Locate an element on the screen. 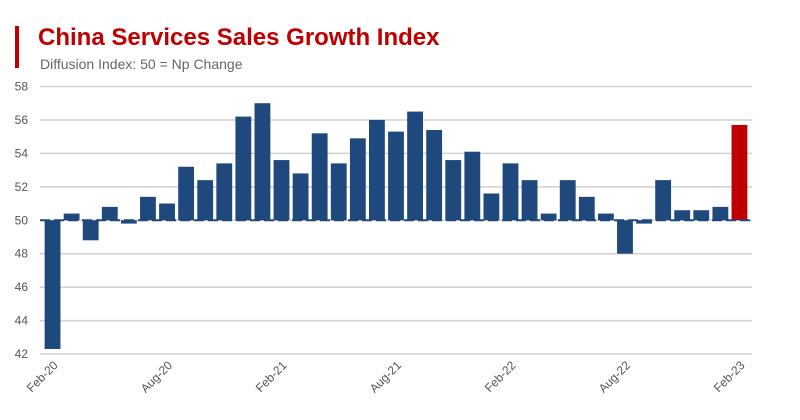  y-tick-label: 48 is located at coordinates (22, 254).